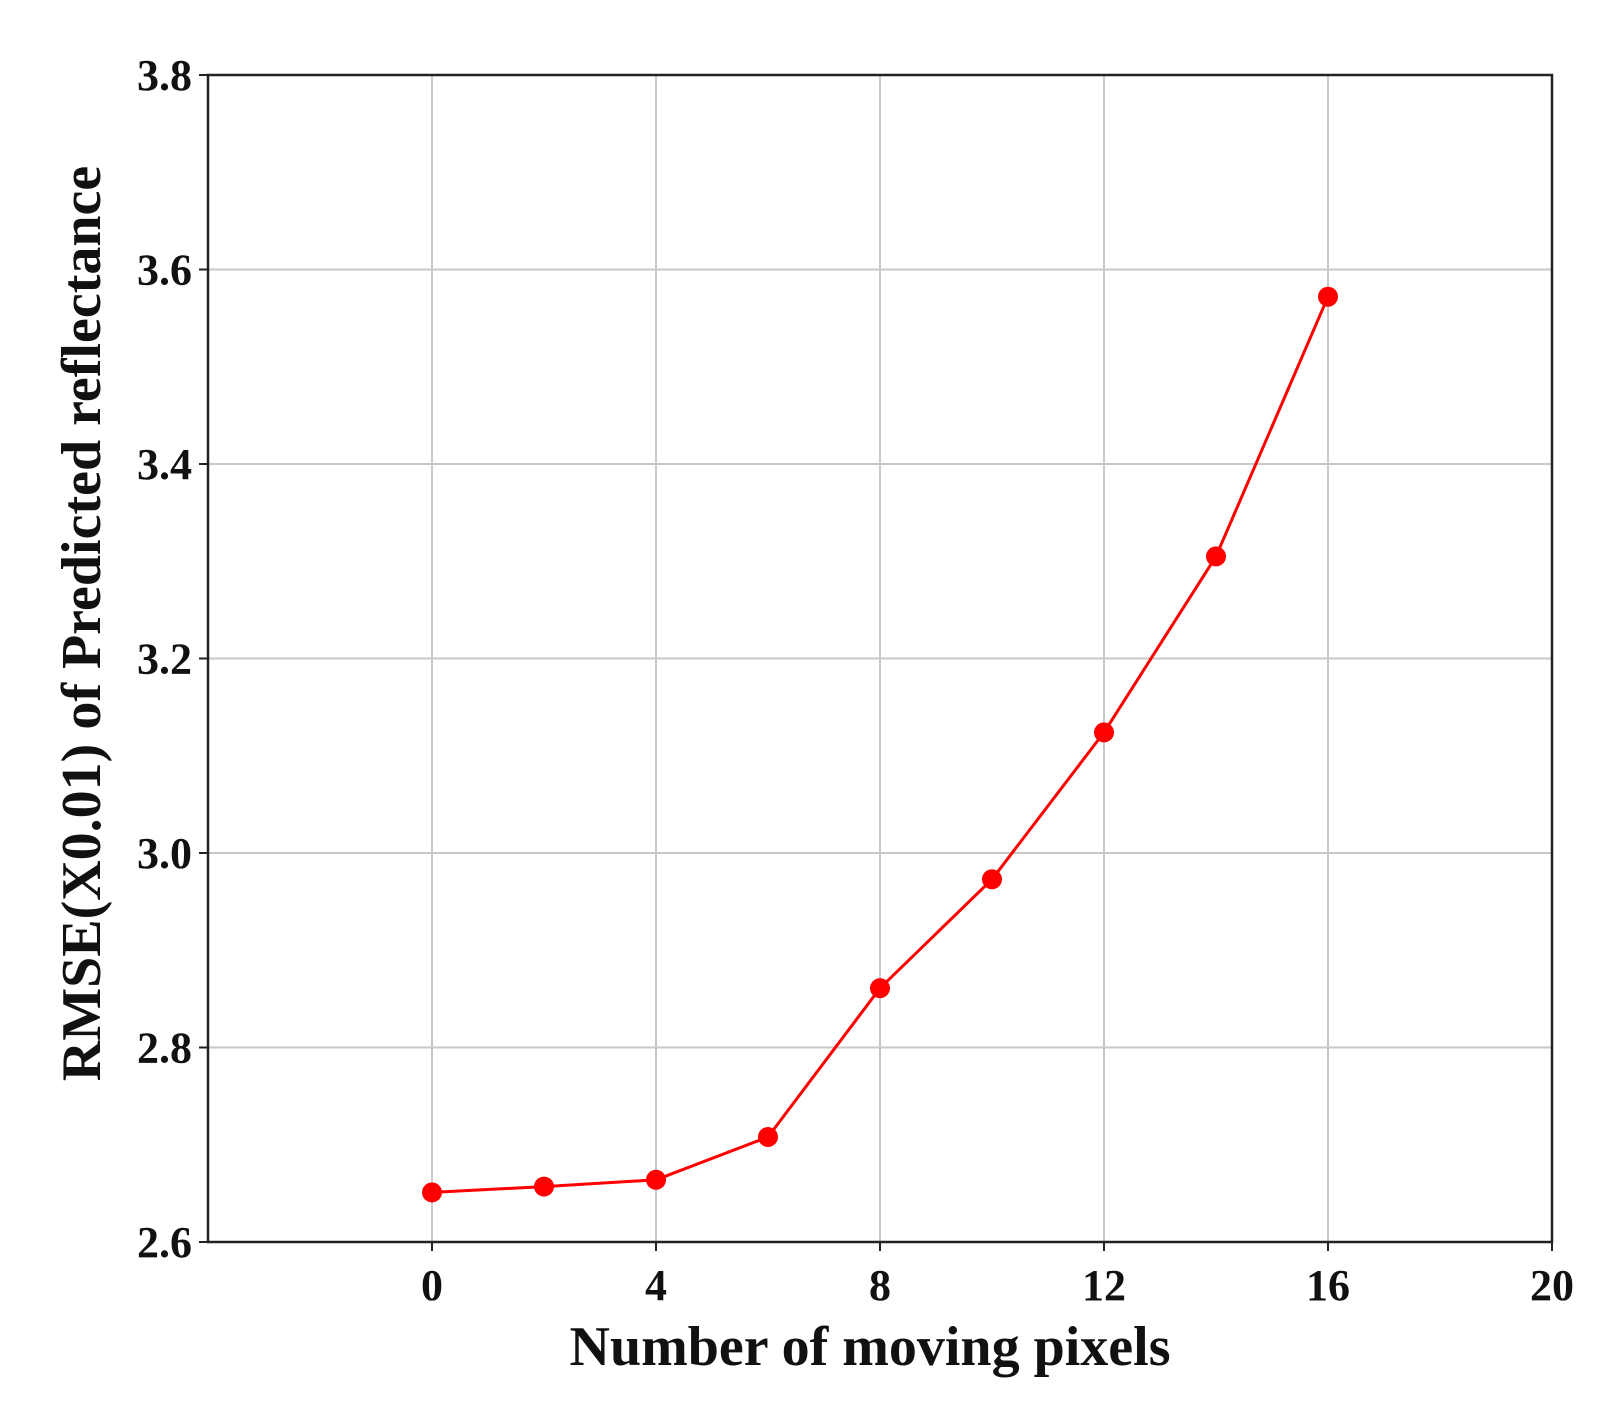 This screenshot has height=1412, width=1613. I want to click on x-axis-label: Number of moving pixels, so click(870, 1347).